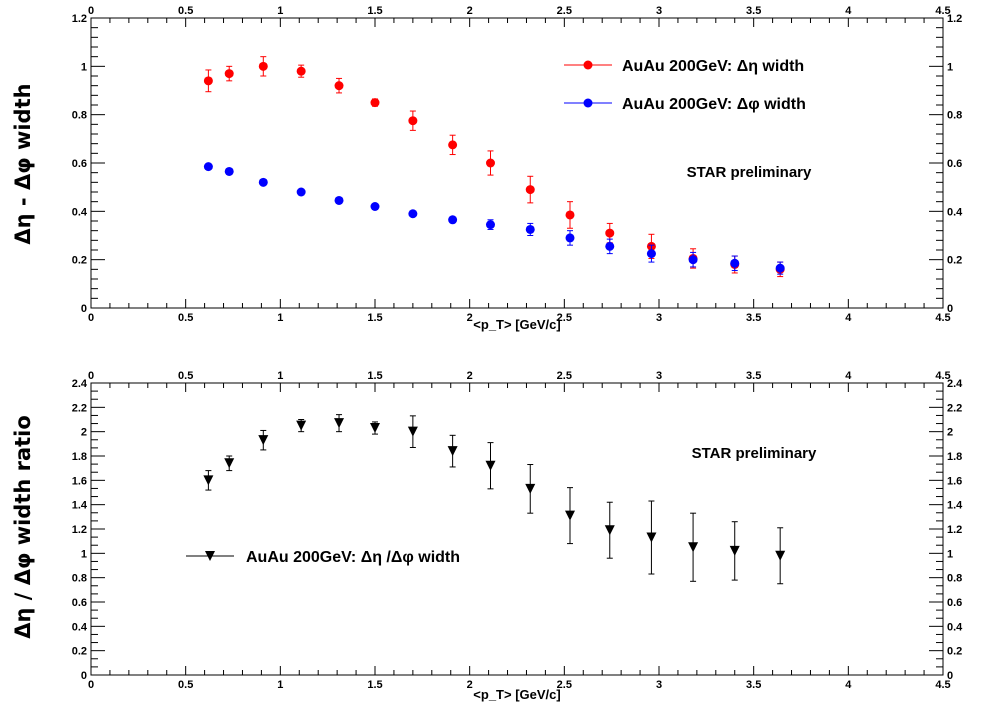  What do you see at coordinates (753, 685) in the screenshot?
I see `x-tick-label: 3.5` at bounding box center [753, 685].